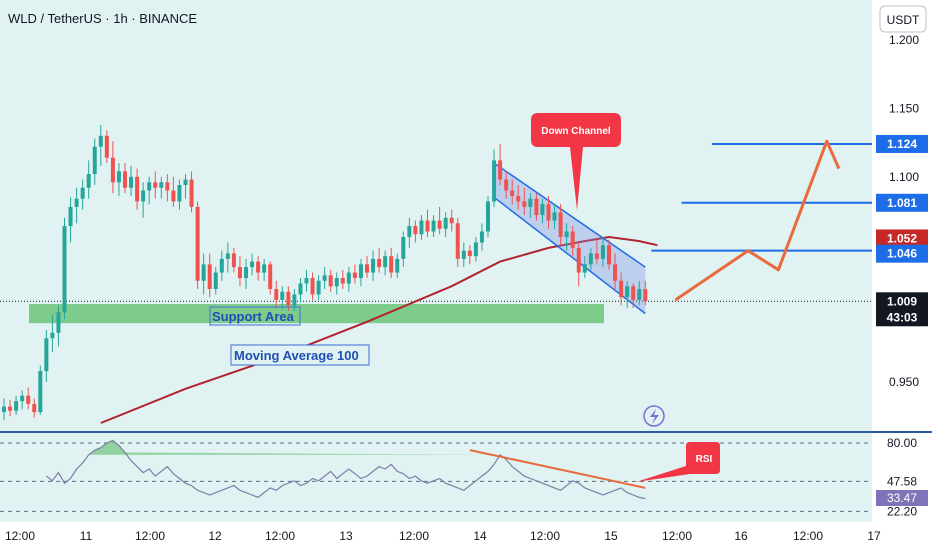 Image resolution: width=932 pixels, height=555 pixels. I want to click on currency-label: USDT, so click(903, 20).